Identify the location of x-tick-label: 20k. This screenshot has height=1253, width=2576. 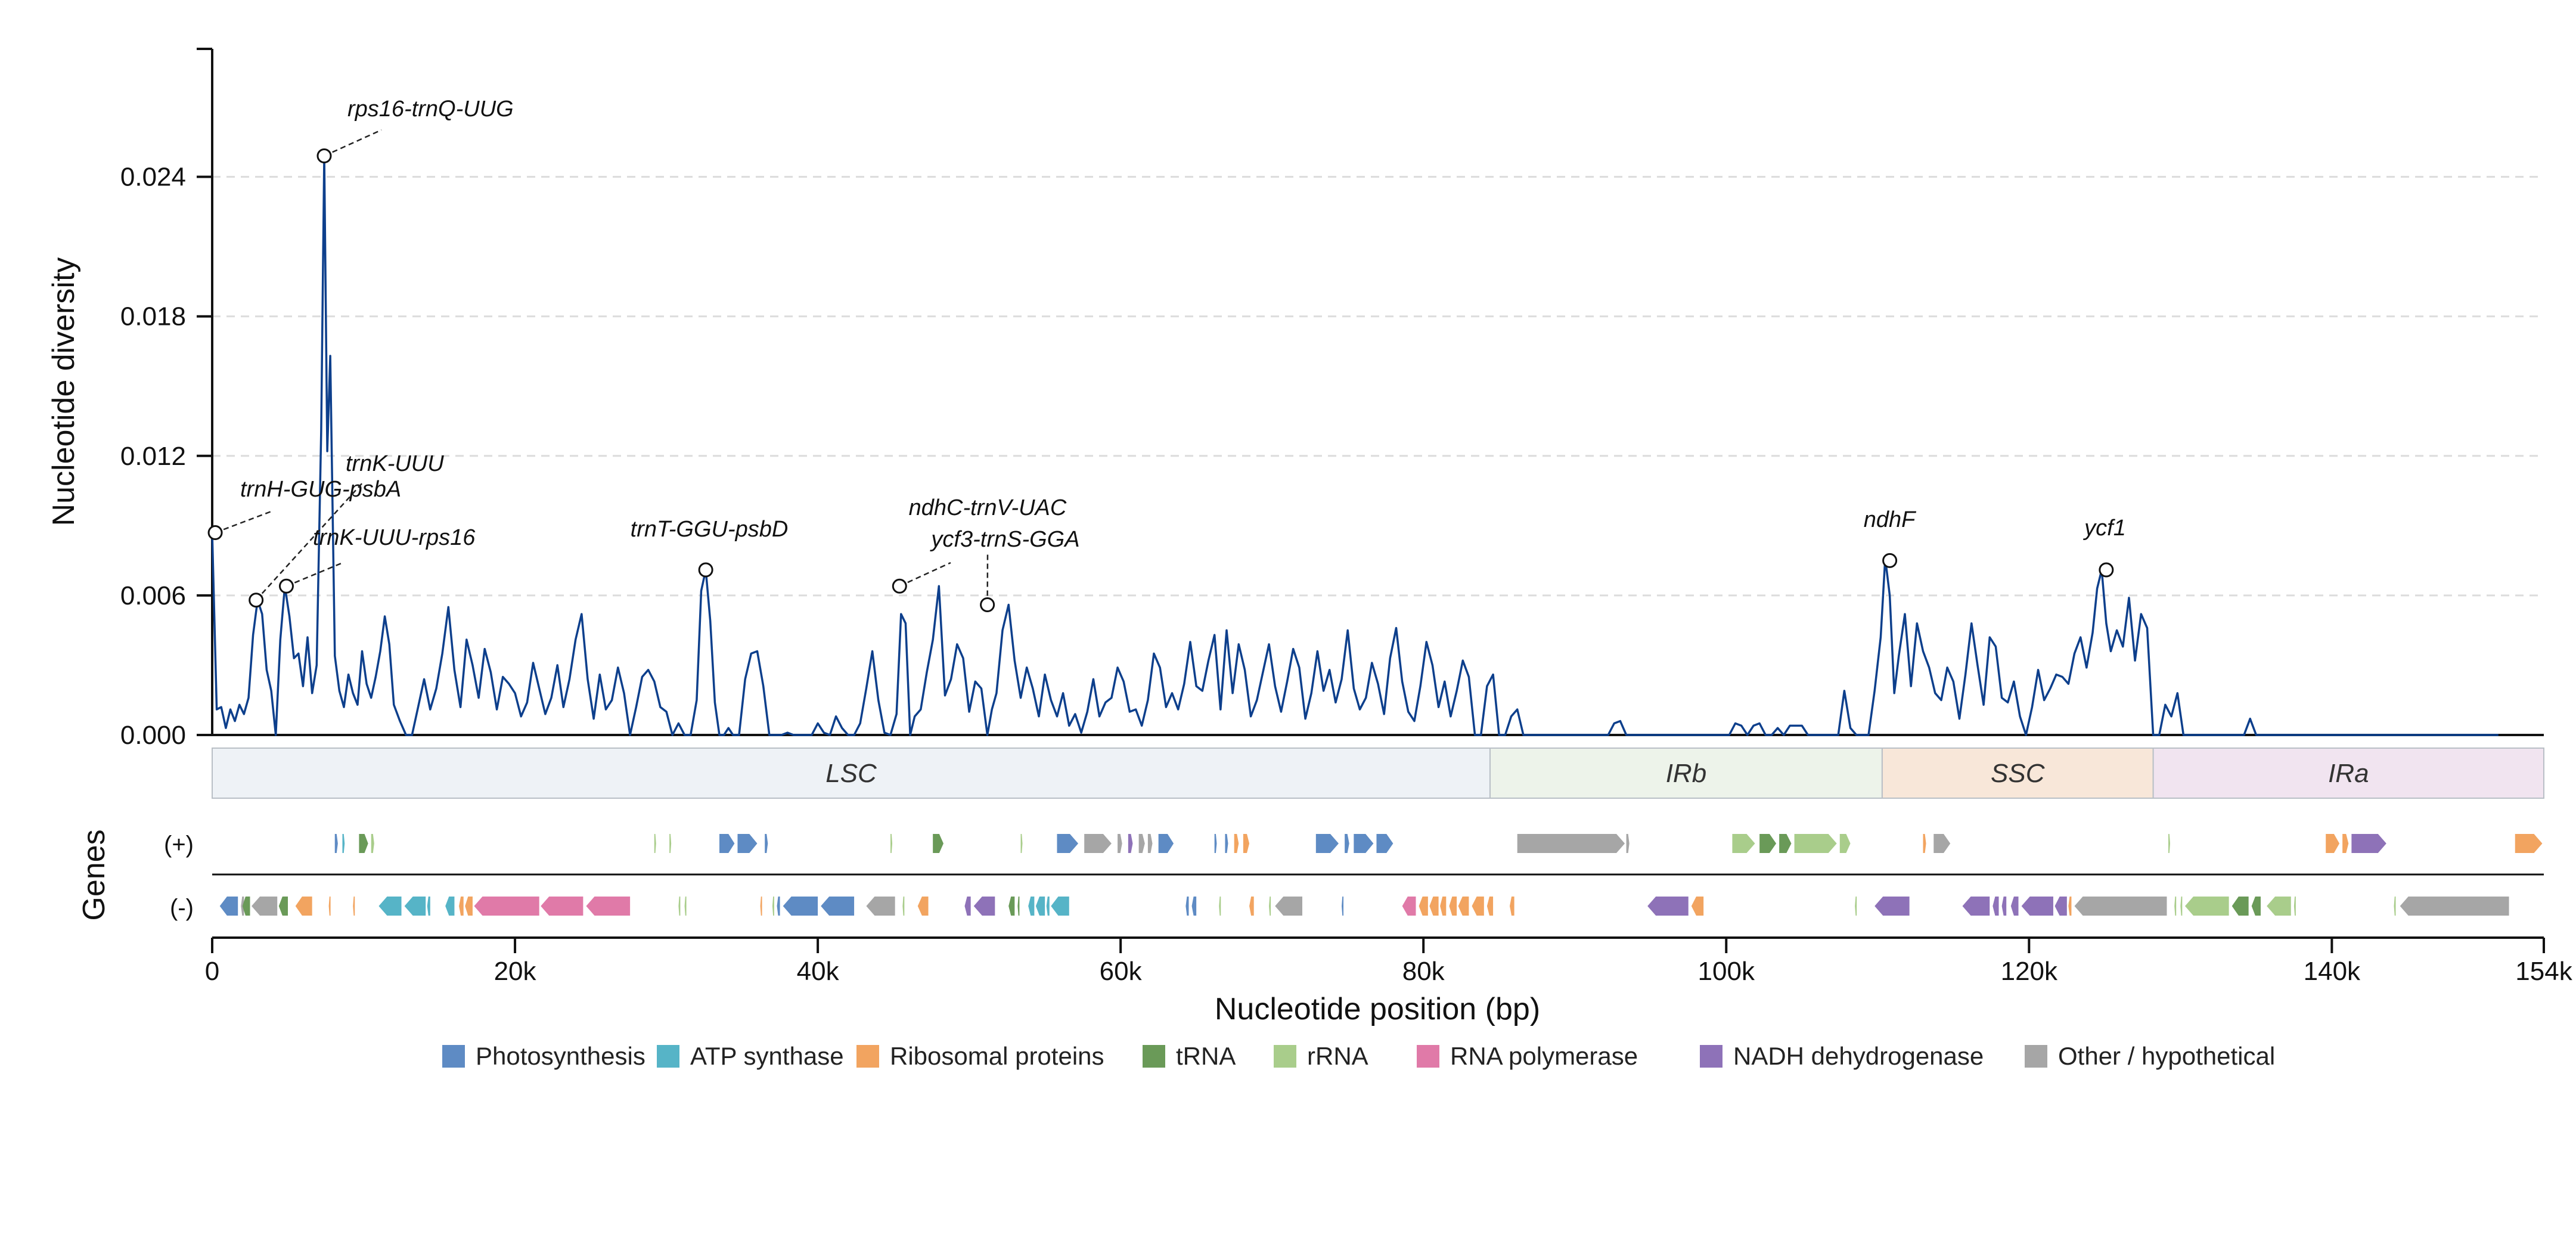
(515, 971).